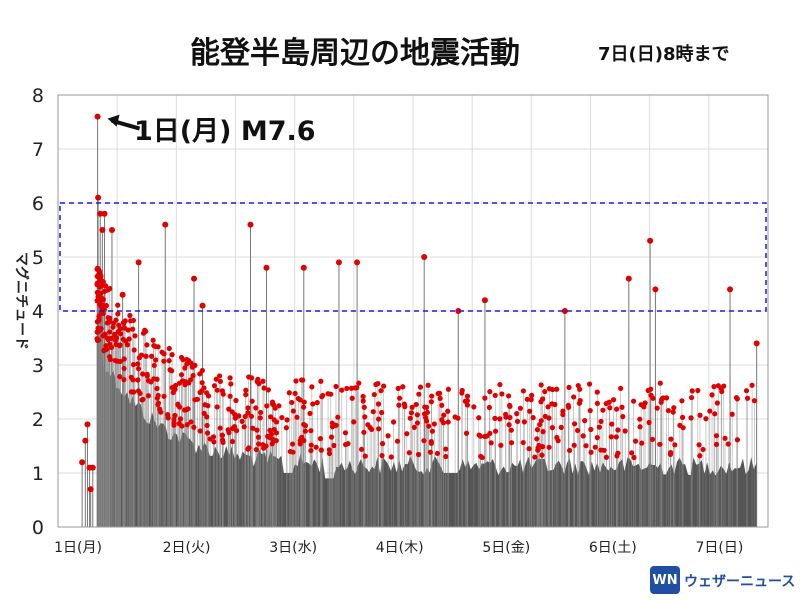  I want to click on x-tick-label: 5日(金), so click(506, 548).